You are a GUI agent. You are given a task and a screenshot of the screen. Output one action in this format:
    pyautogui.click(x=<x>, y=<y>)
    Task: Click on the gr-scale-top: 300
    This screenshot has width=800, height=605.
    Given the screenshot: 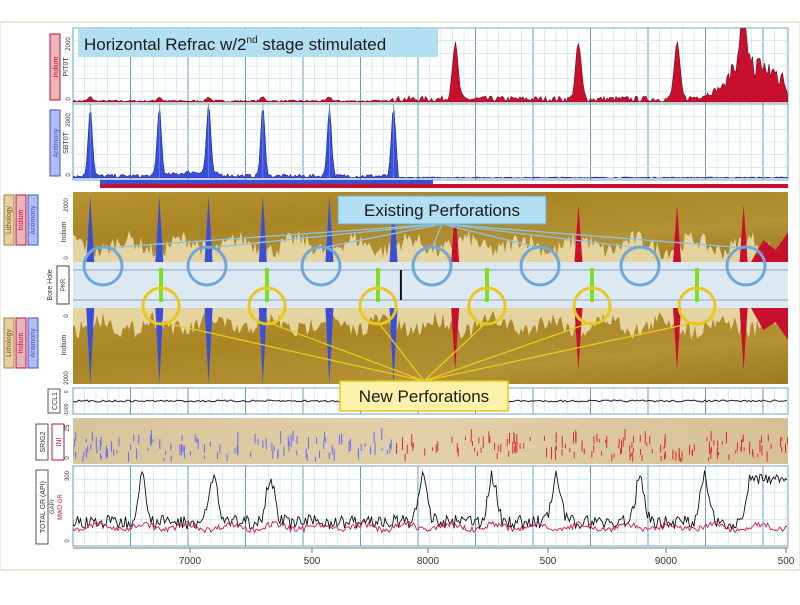 What is the action you would take?
    pyautogui.click(x=68, y=475)
    